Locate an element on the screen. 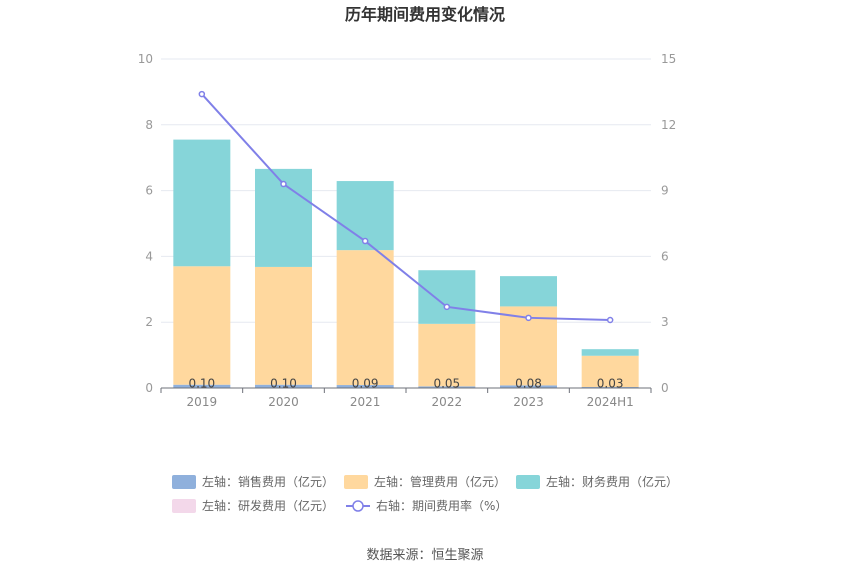 The height and width of the screenshot is (575, 850). y-left-tick-label: 10 is located at coordinates (145, 59).